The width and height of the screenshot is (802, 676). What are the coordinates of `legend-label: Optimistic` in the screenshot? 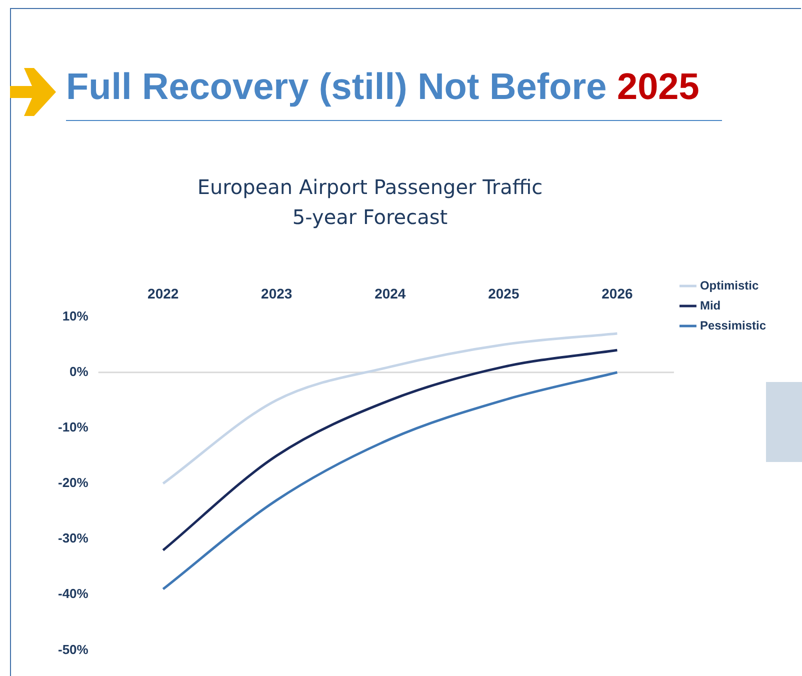 It's located at (729, 285).